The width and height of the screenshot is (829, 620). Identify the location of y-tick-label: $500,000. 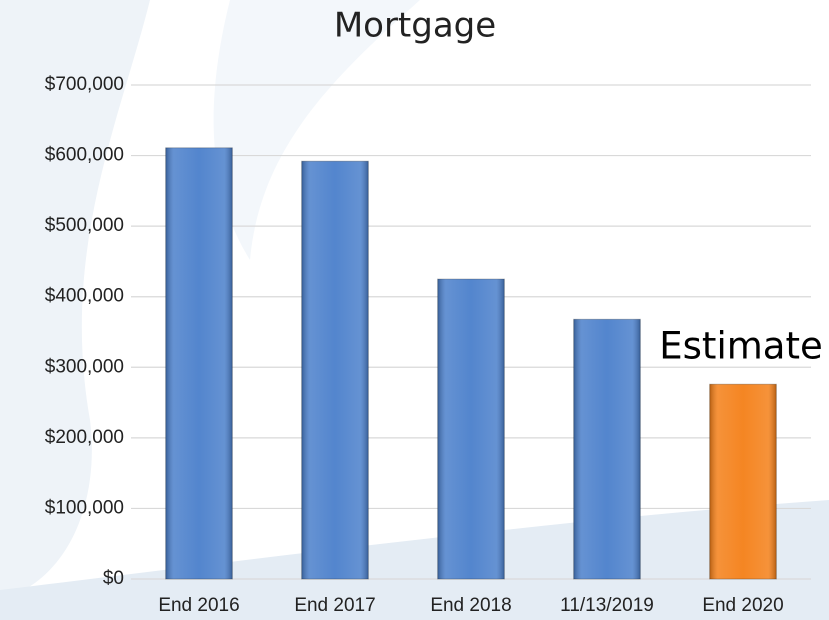
(84, 225).